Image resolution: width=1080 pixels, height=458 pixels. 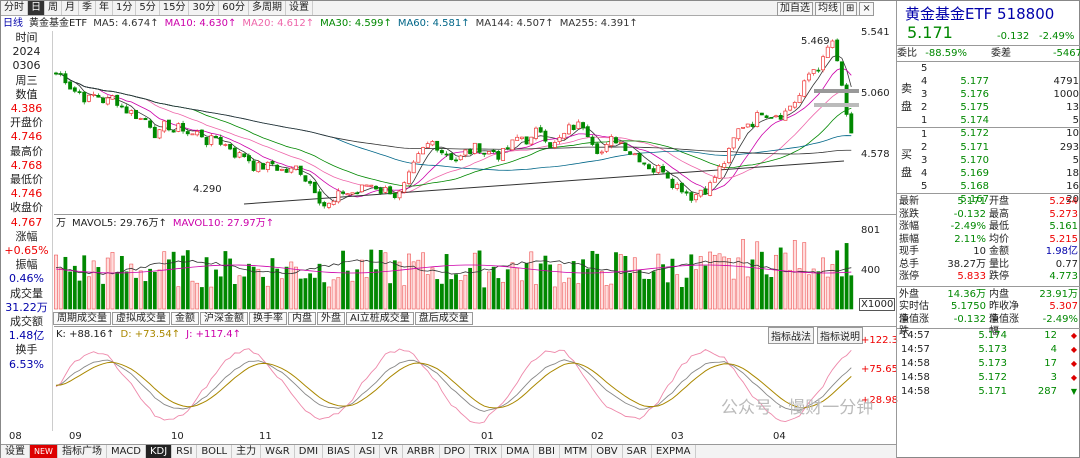 What do you see at coordinates (53, 8) in the screenshot?
I see `period-tab: 周` at bounding box center [53, 8].